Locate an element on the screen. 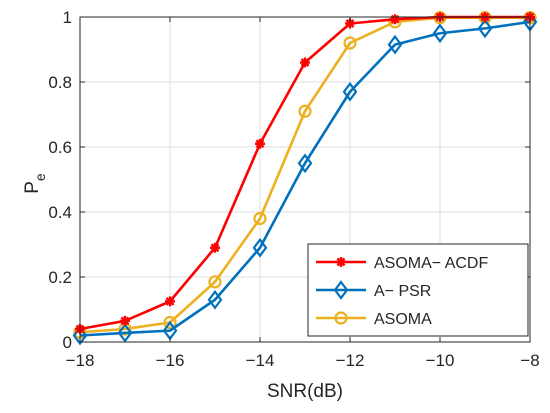  legend-item: A− PSR is located at coordinates (373, 290).